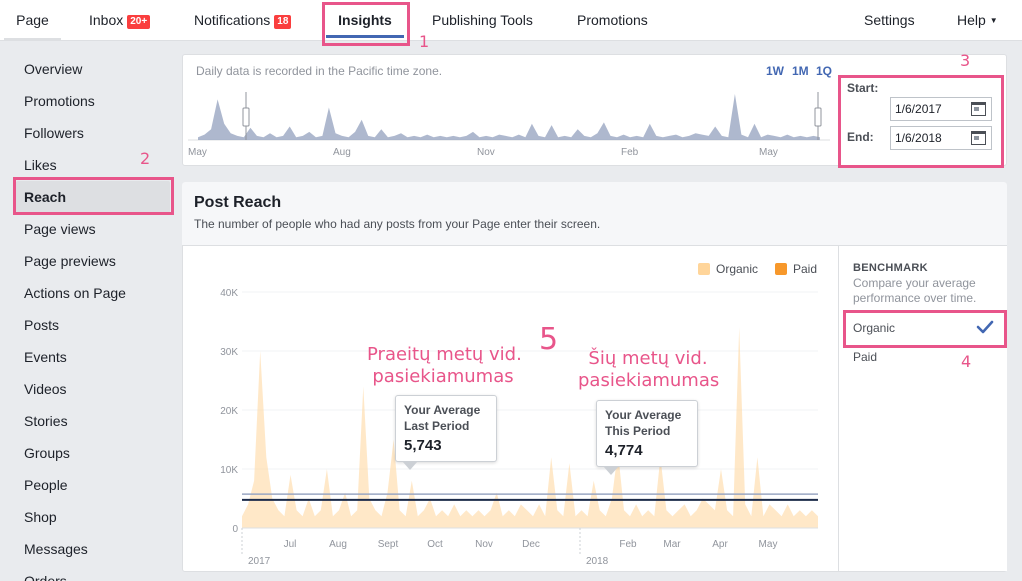 Image resolution: width=1022 pixels, height=581 pixels. What do you see at coordinates (768, 544) in the screenshot?
I see `x-tick-label: May` at bounding box center [768, 544].